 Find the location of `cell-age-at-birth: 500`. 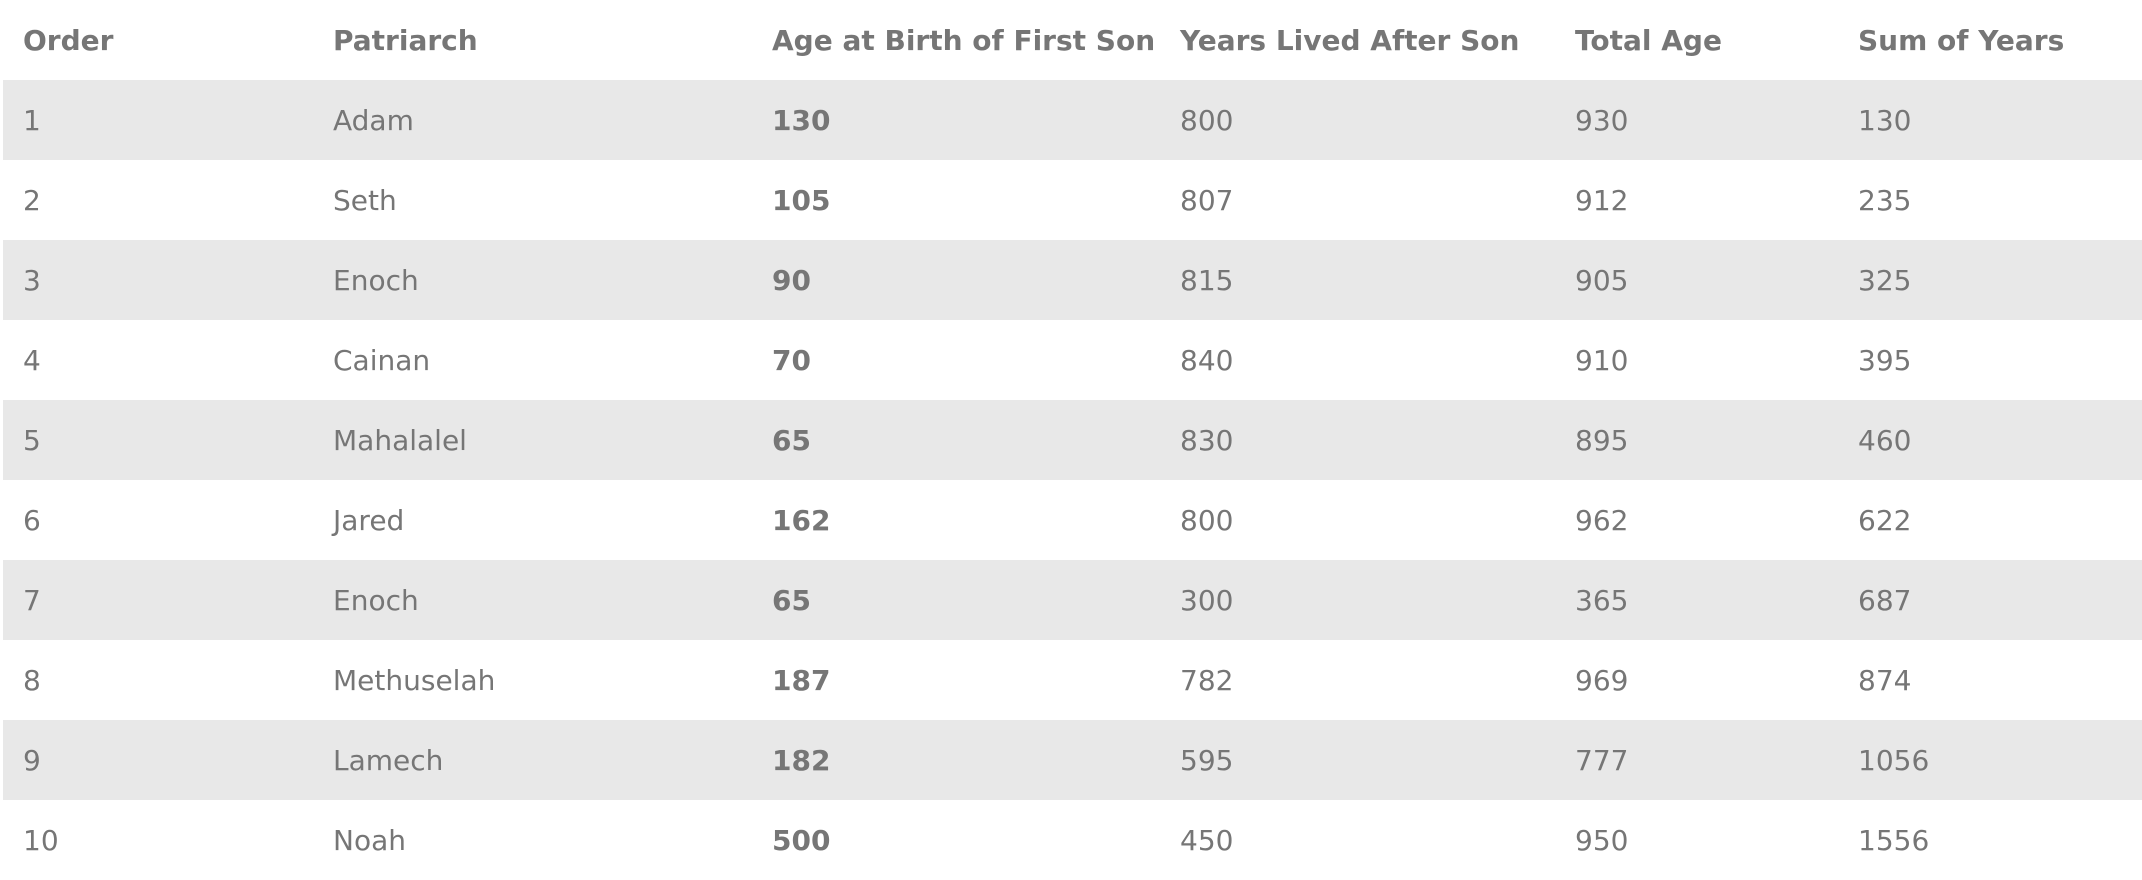

cell-age-at-birth: 500 is located at coordinates (801, 840).